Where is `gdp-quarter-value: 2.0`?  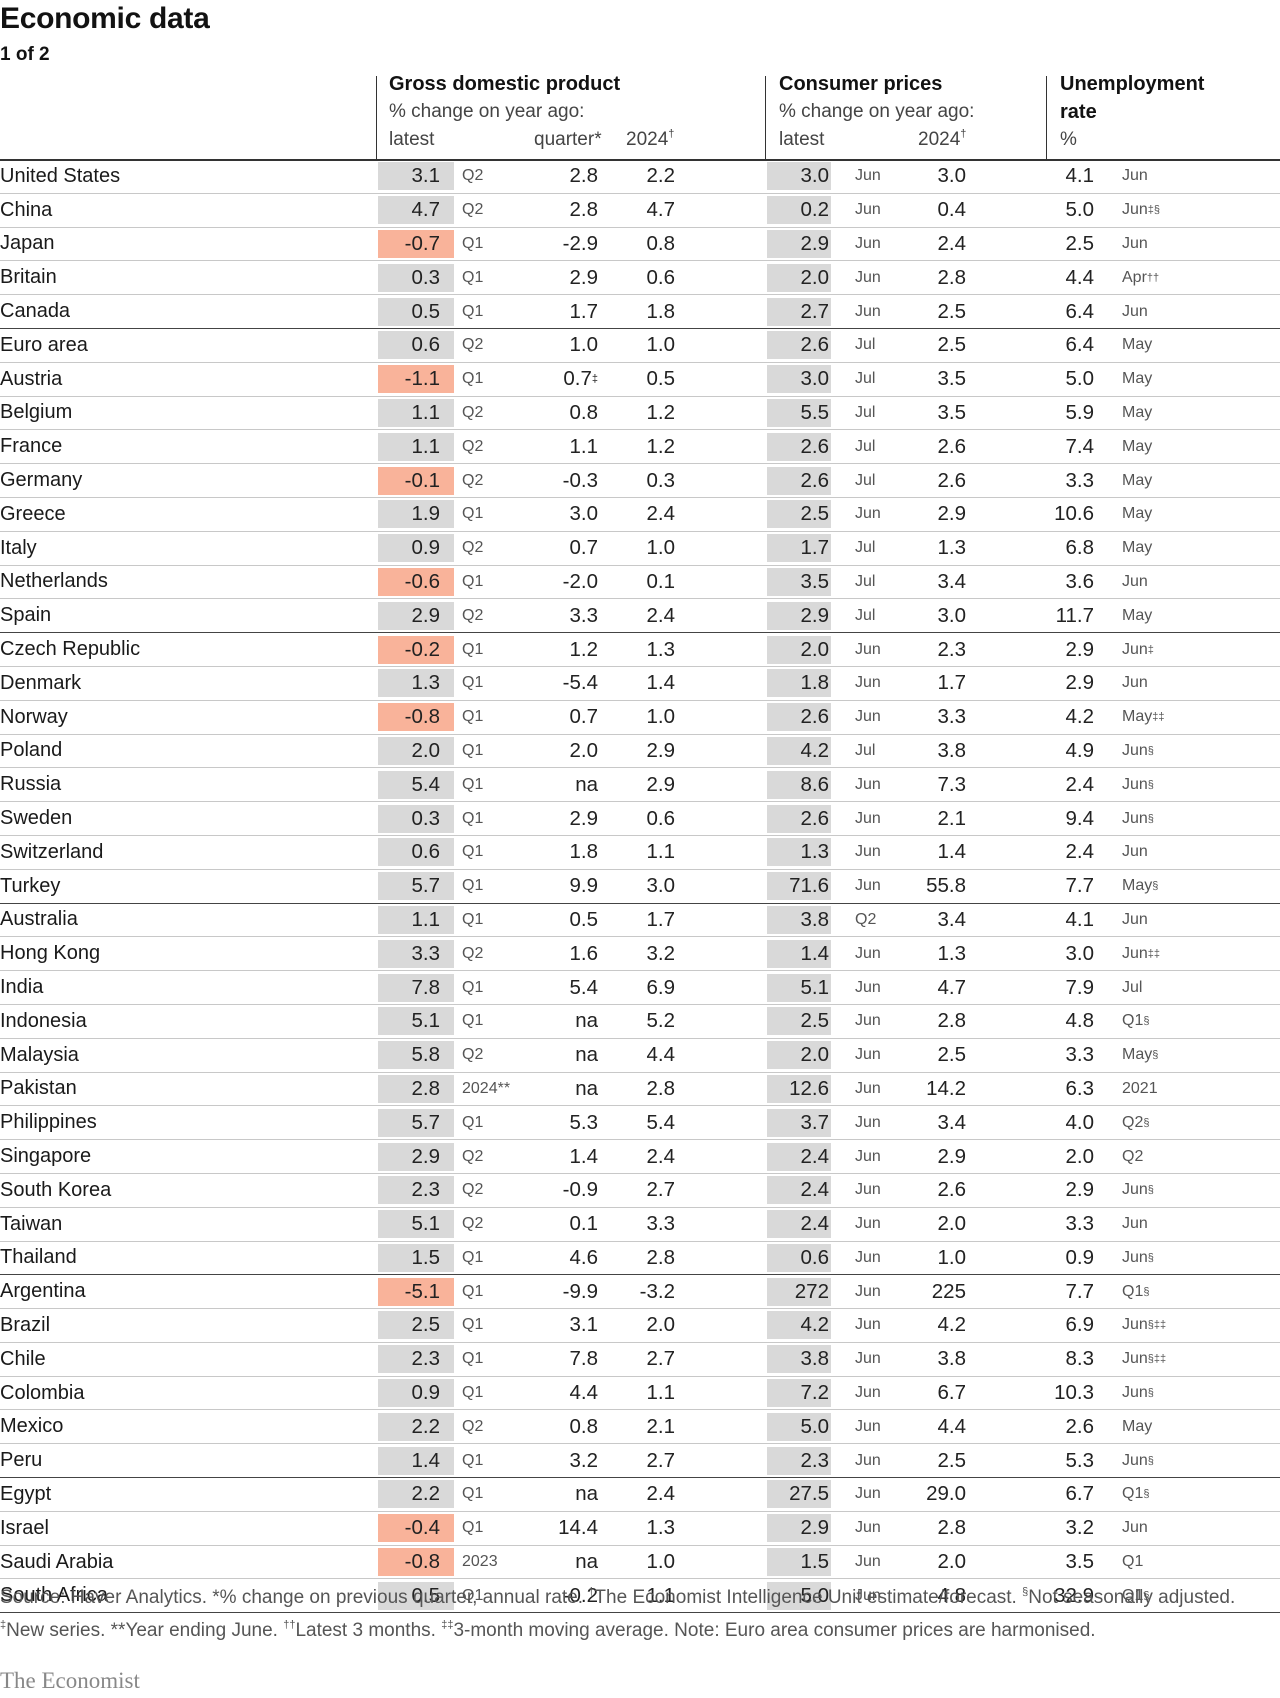
gdp-quarter-value: 2.0 is located at coordinates (584, 750).